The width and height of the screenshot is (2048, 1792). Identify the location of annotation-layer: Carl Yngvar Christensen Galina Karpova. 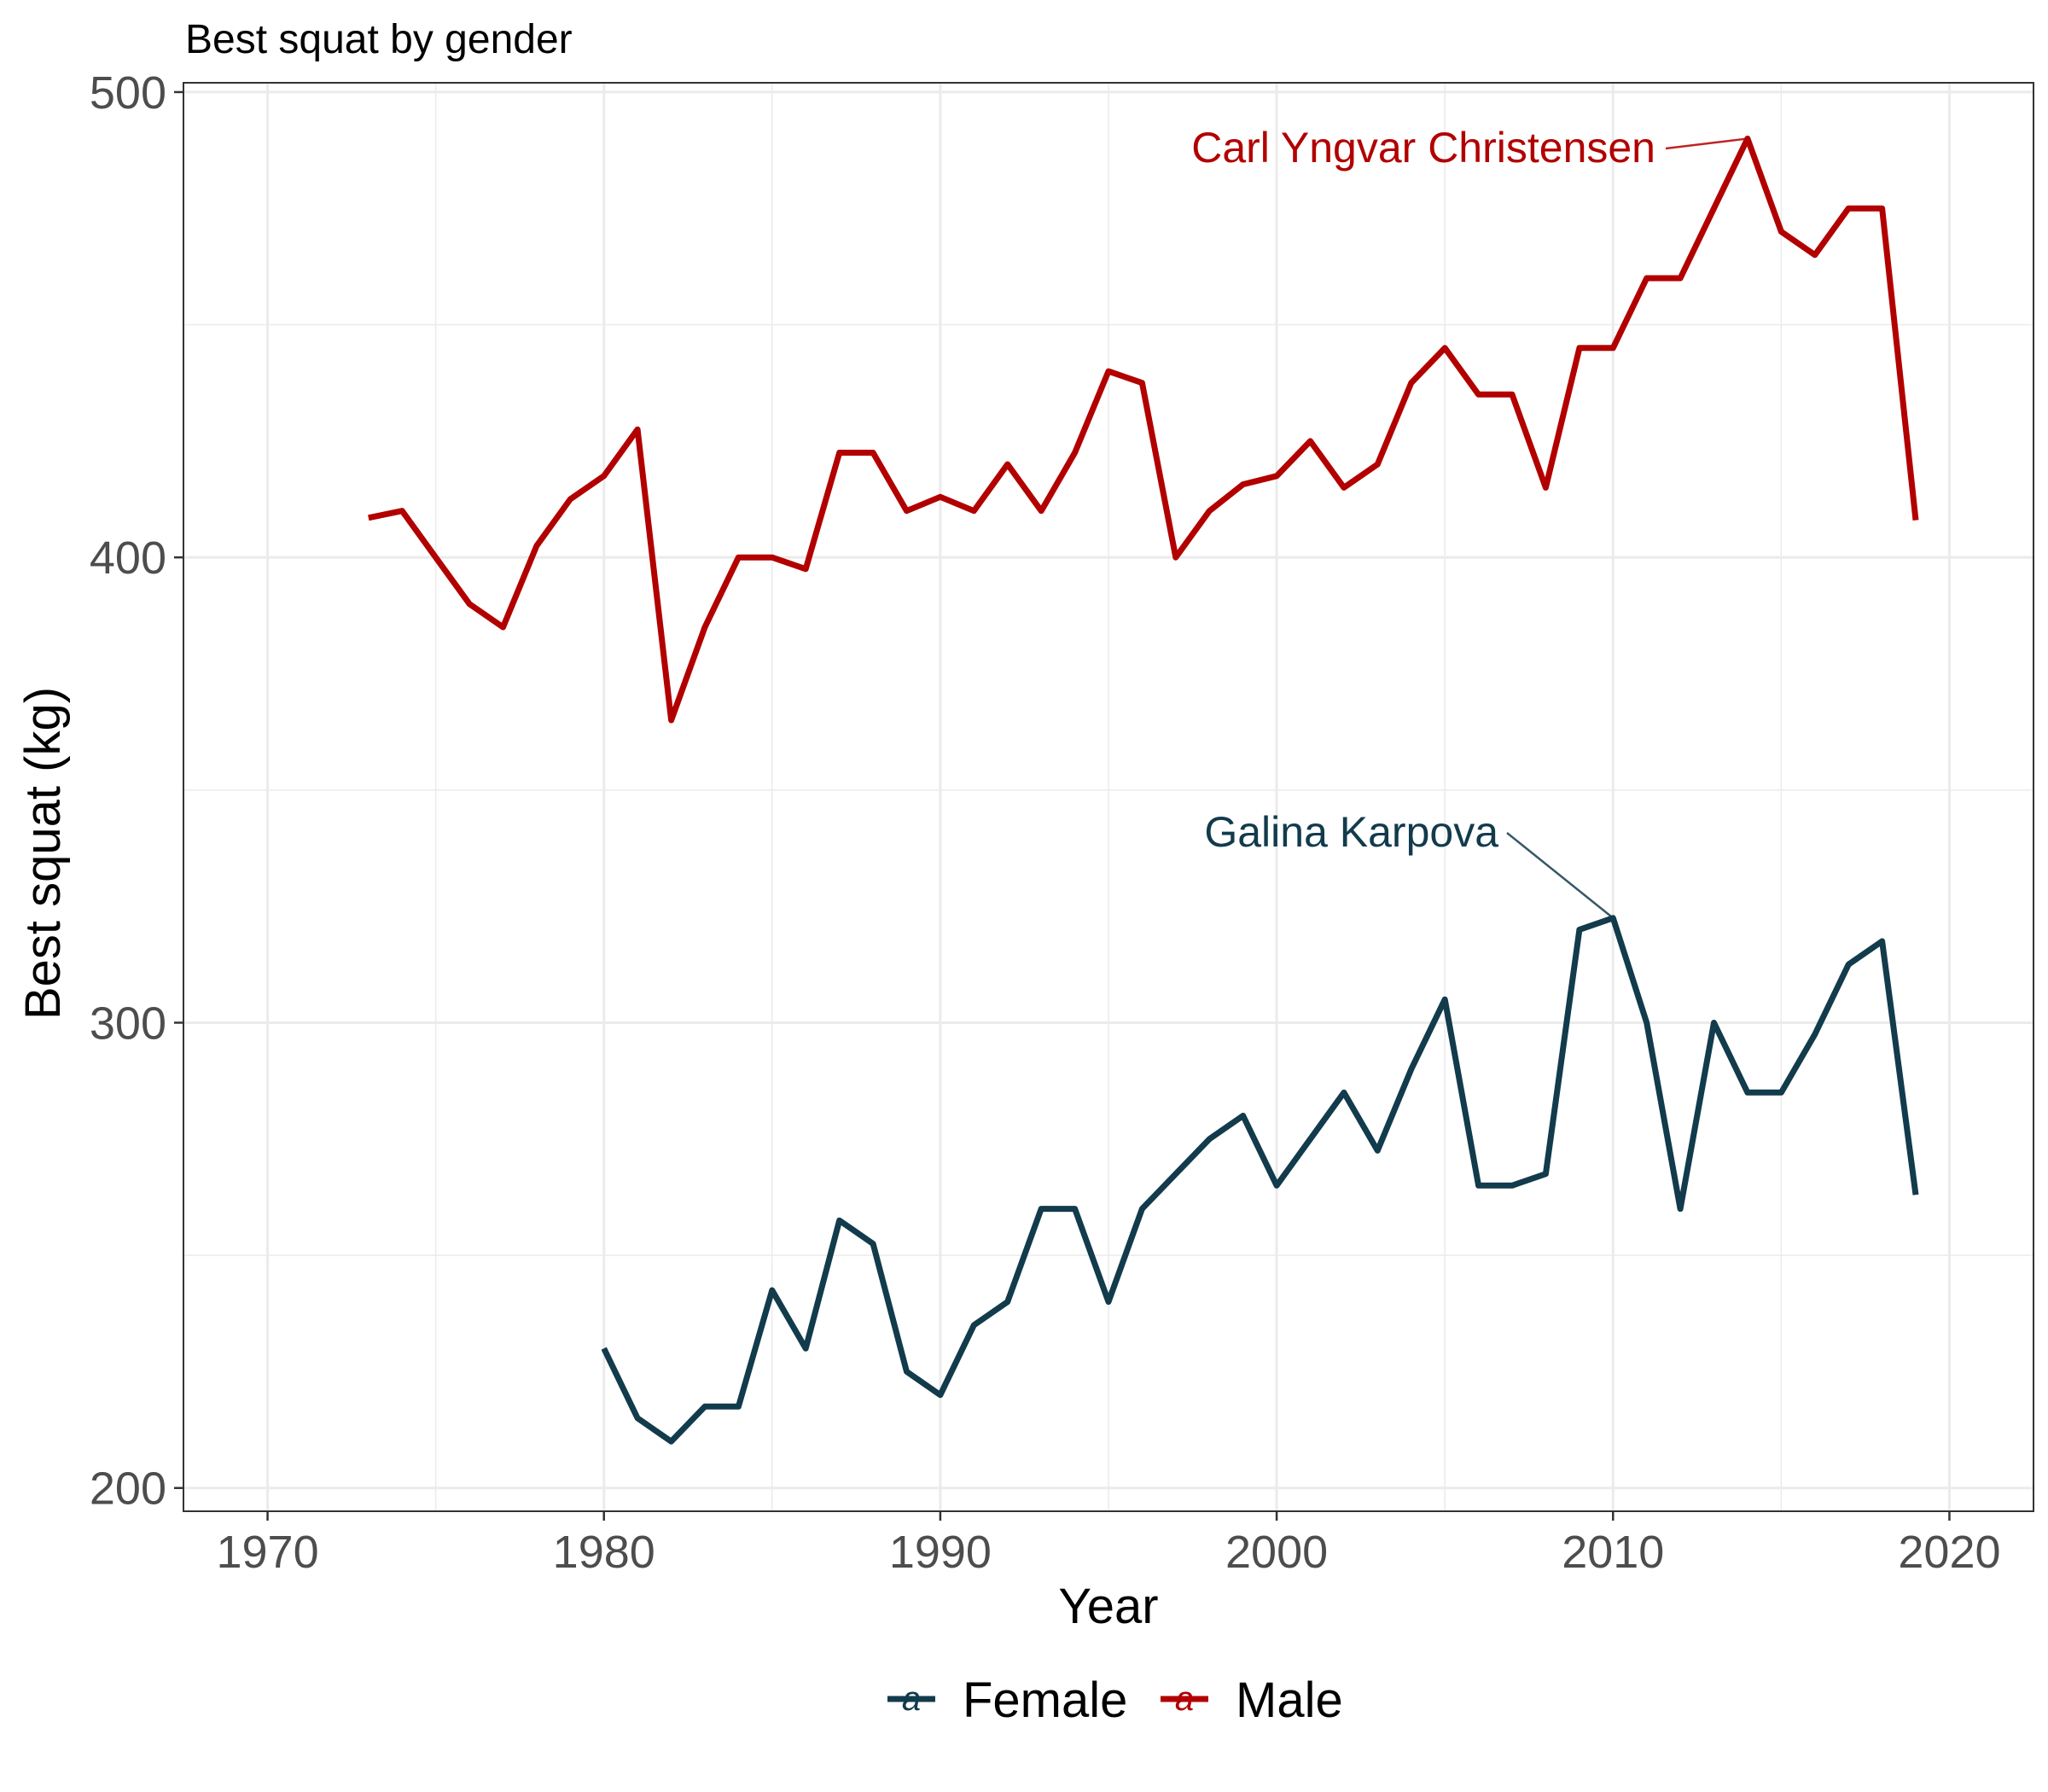
(1469, 521).